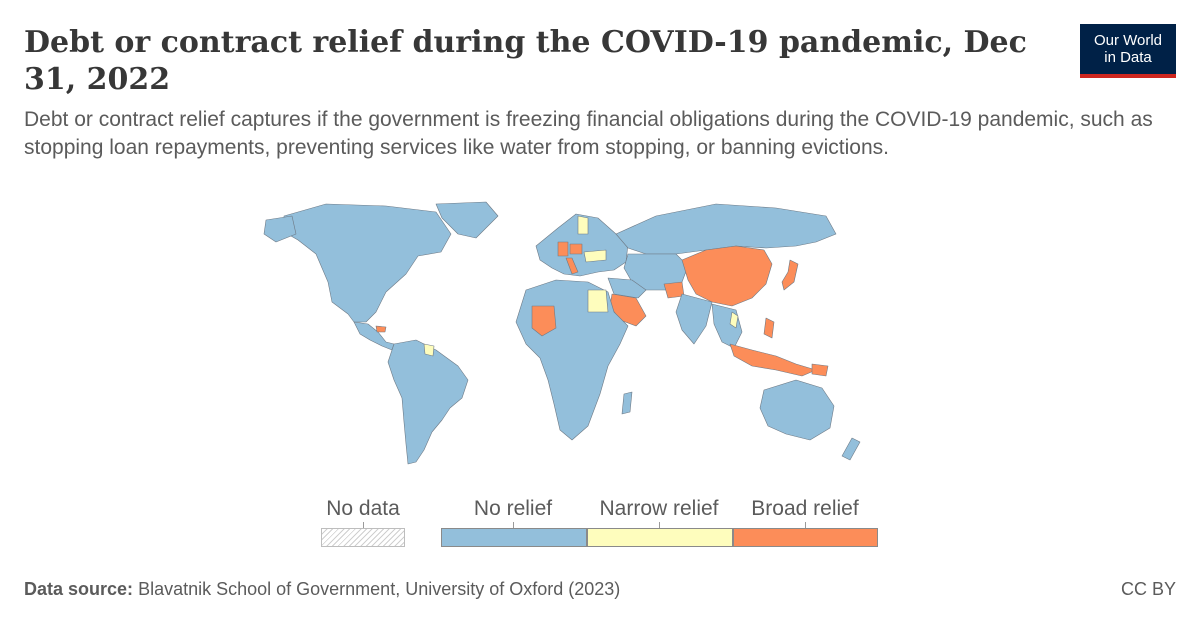  What do you see at coordinates (1128, 40) in the screenshot?
I see `logo-line-1: Our World` at bounding box center [1128, 40].